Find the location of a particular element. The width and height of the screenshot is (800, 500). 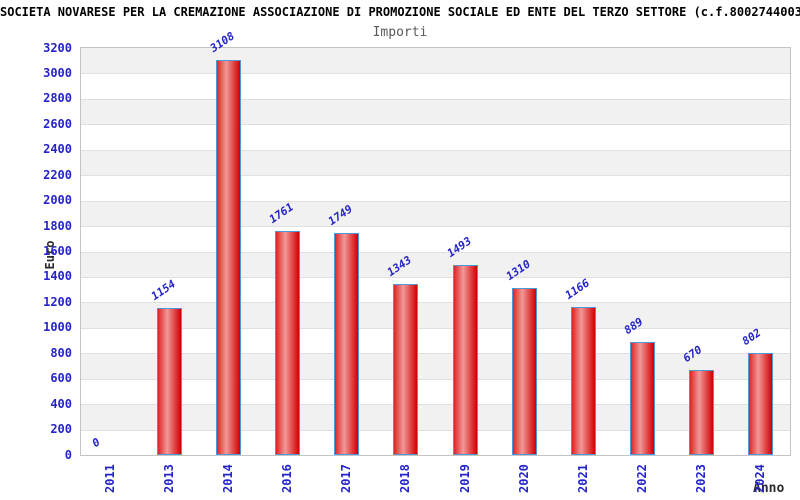

y-tick-label: 1000 is located at coordinates (57, 327).